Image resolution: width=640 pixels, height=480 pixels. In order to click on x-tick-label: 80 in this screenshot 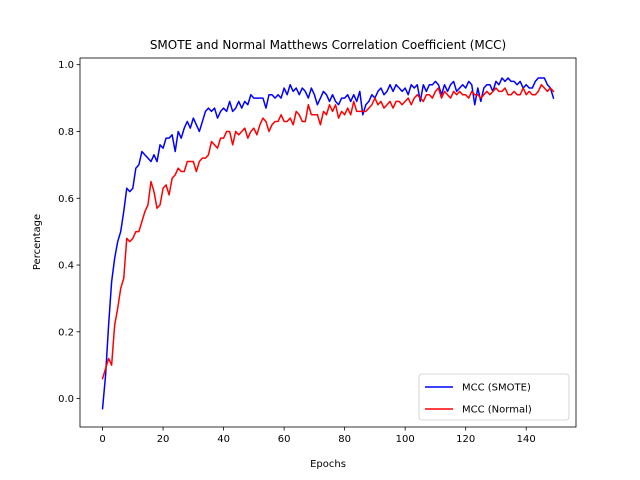, I will do `click(344, 439)`.